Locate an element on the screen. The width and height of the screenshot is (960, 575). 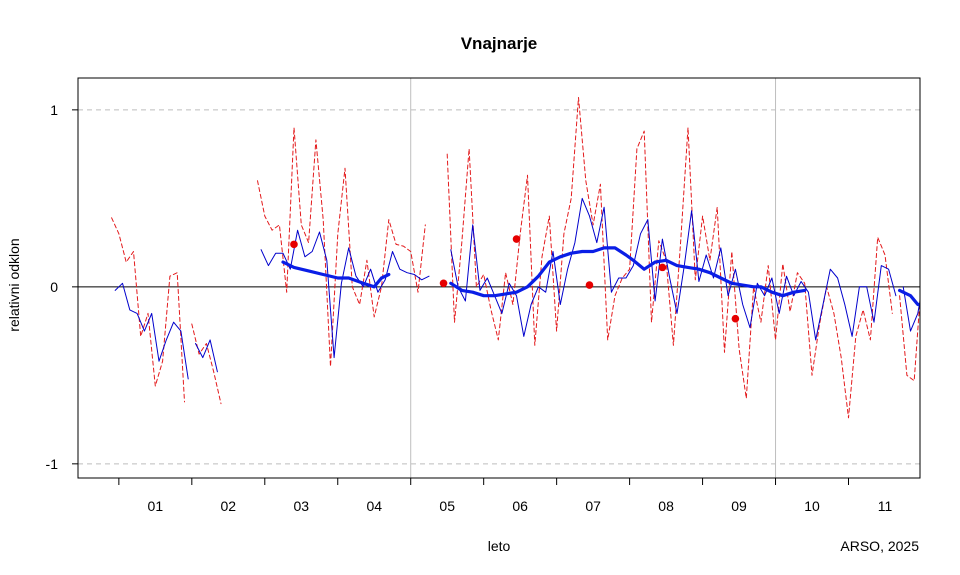
y-axis: 1 0 -1 is located at coordinates (62, 287).